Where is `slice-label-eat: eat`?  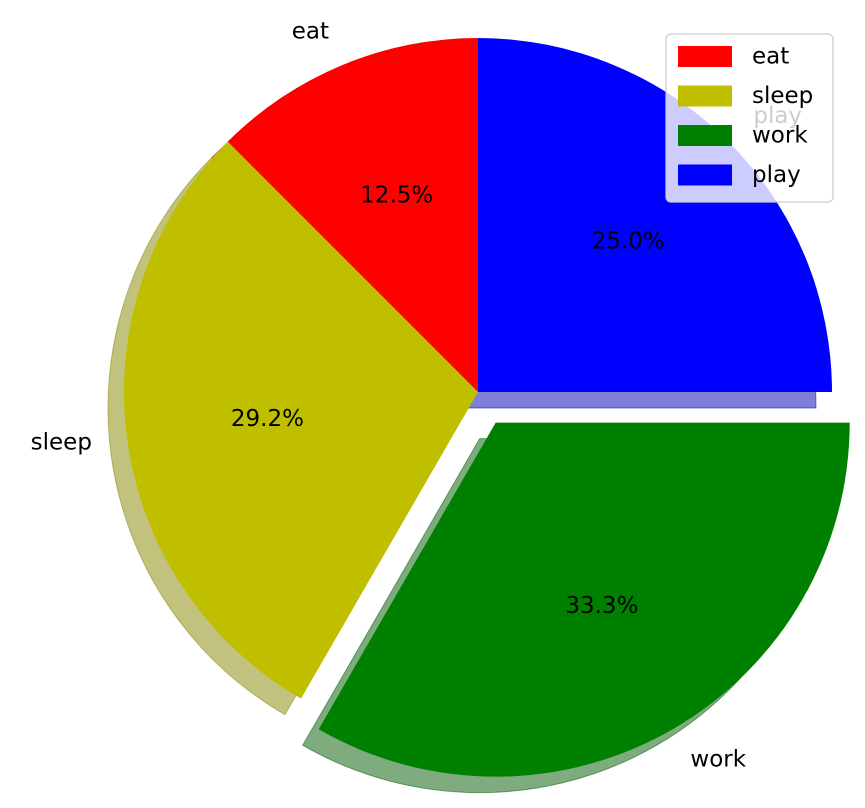 slice-label-eat: eat is located at coordinates (310, 32).